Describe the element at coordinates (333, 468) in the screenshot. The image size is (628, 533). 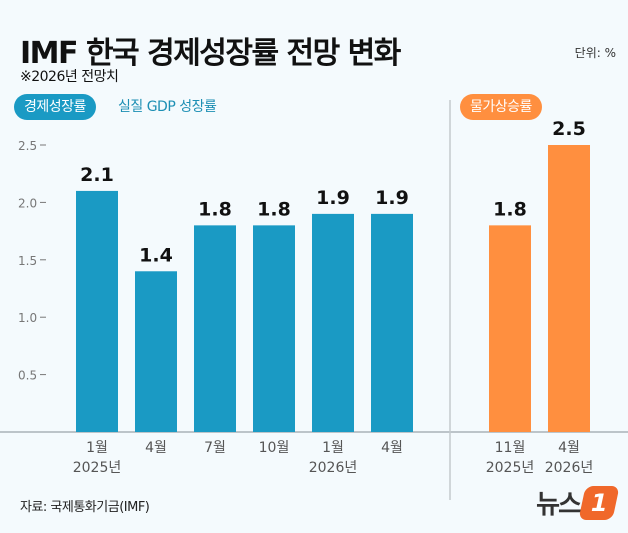
I see `growth-x-label-year: 2026년` at that location.